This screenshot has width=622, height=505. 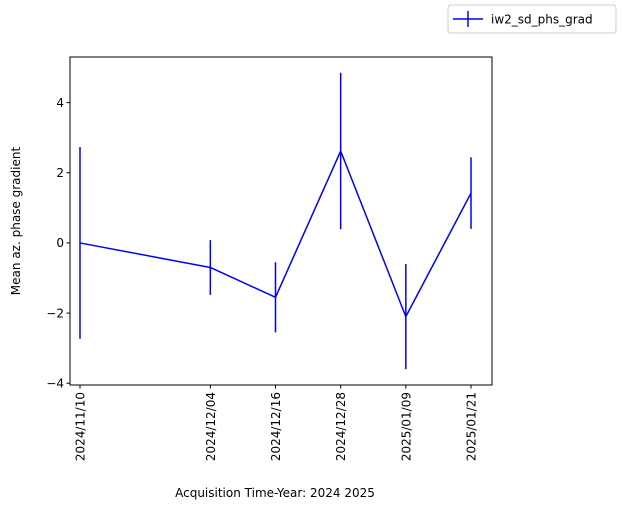 What do you see at coordinates (55, 313) in the screenshot?
I see `y-tick-label: −2` at bounding box center [55, 313].